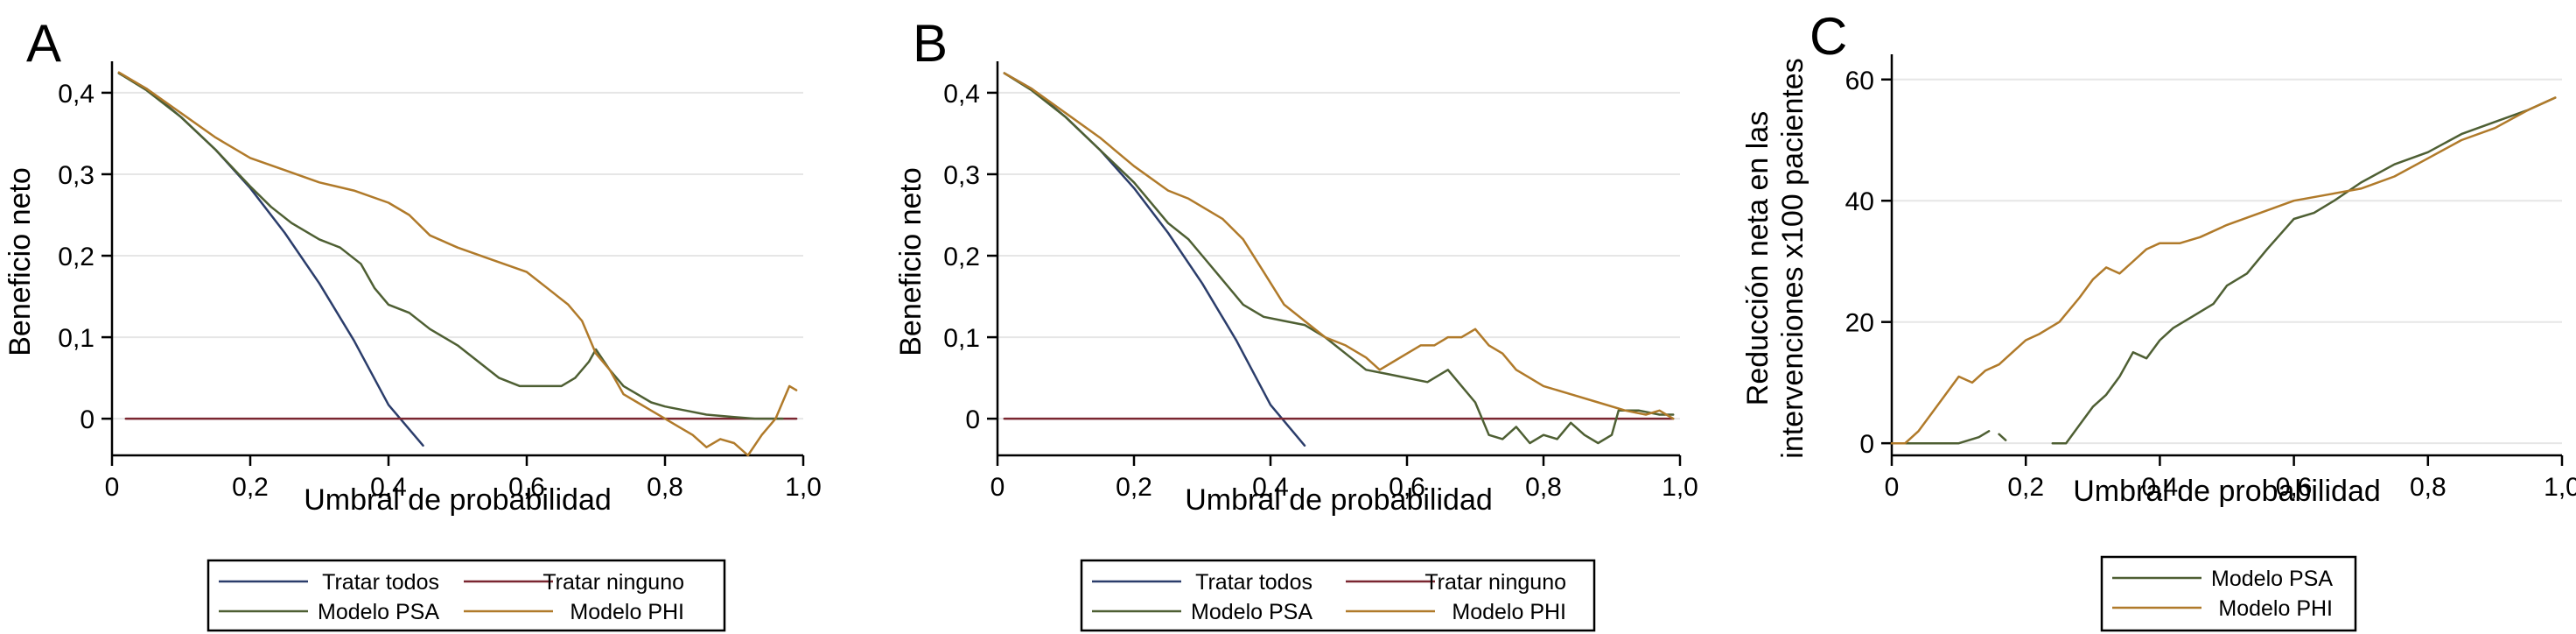  I want to click on y-axis-title: Reducción neta en las, so click(1757, 258).